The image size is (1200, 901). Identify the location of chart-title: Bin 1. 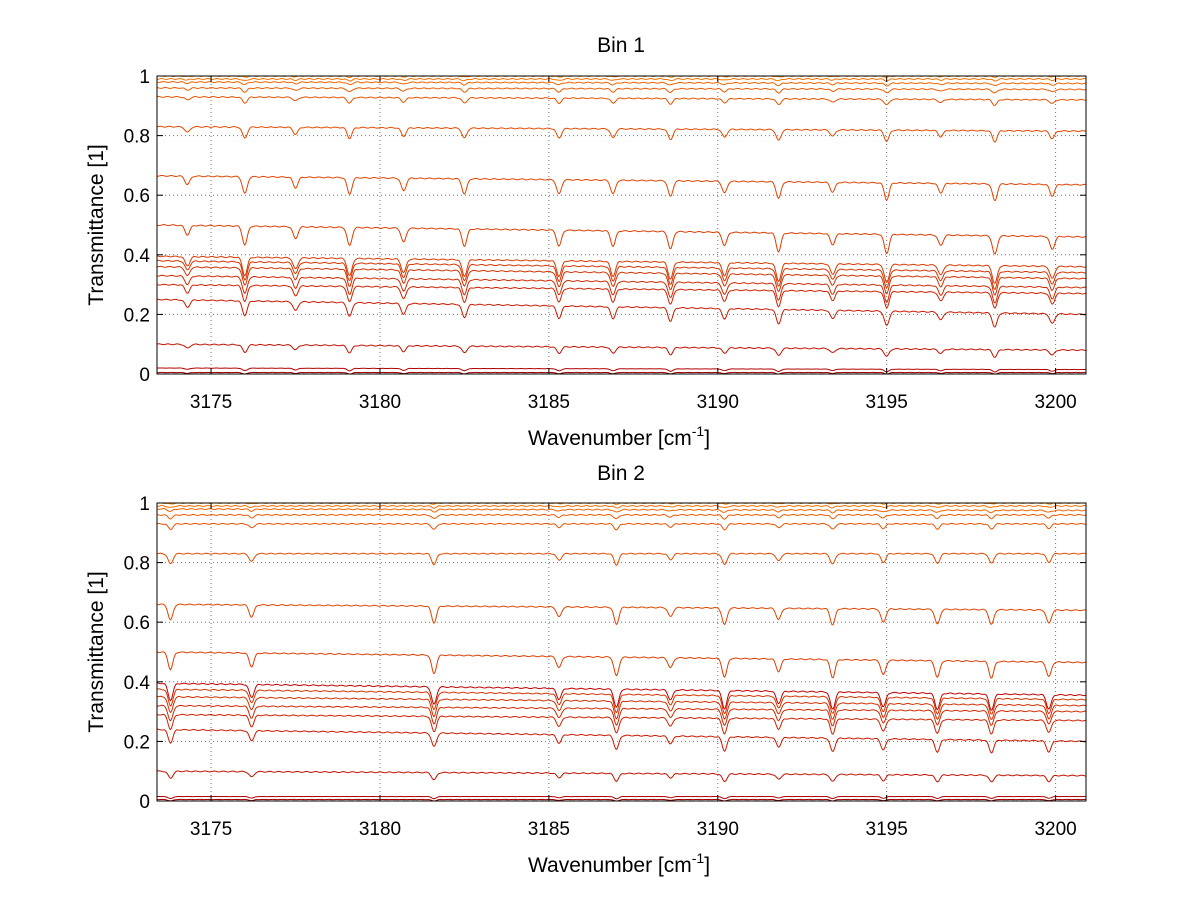
(621, 45).